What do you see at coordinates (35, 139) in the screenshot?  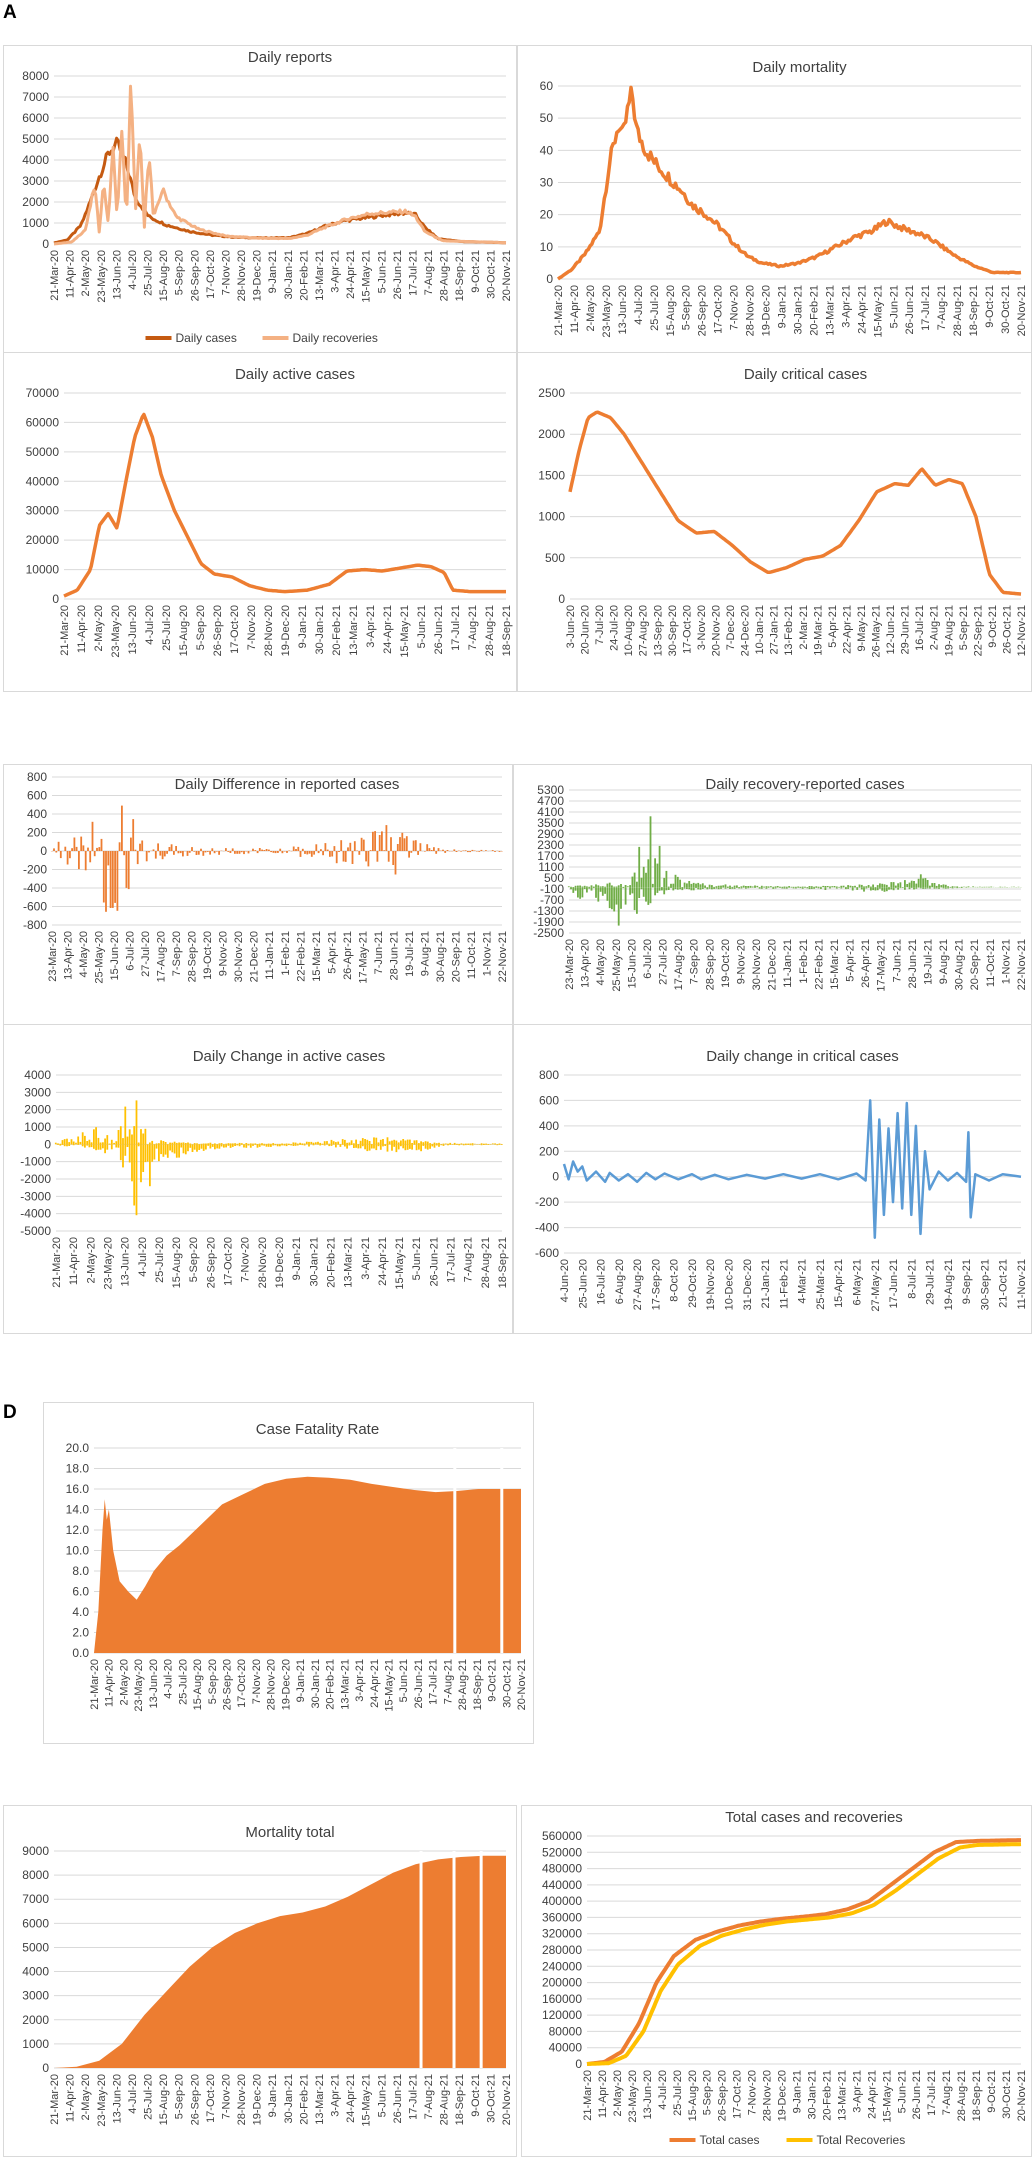 I see `y-tick-label: 5000` at bounding box center [35, 139].